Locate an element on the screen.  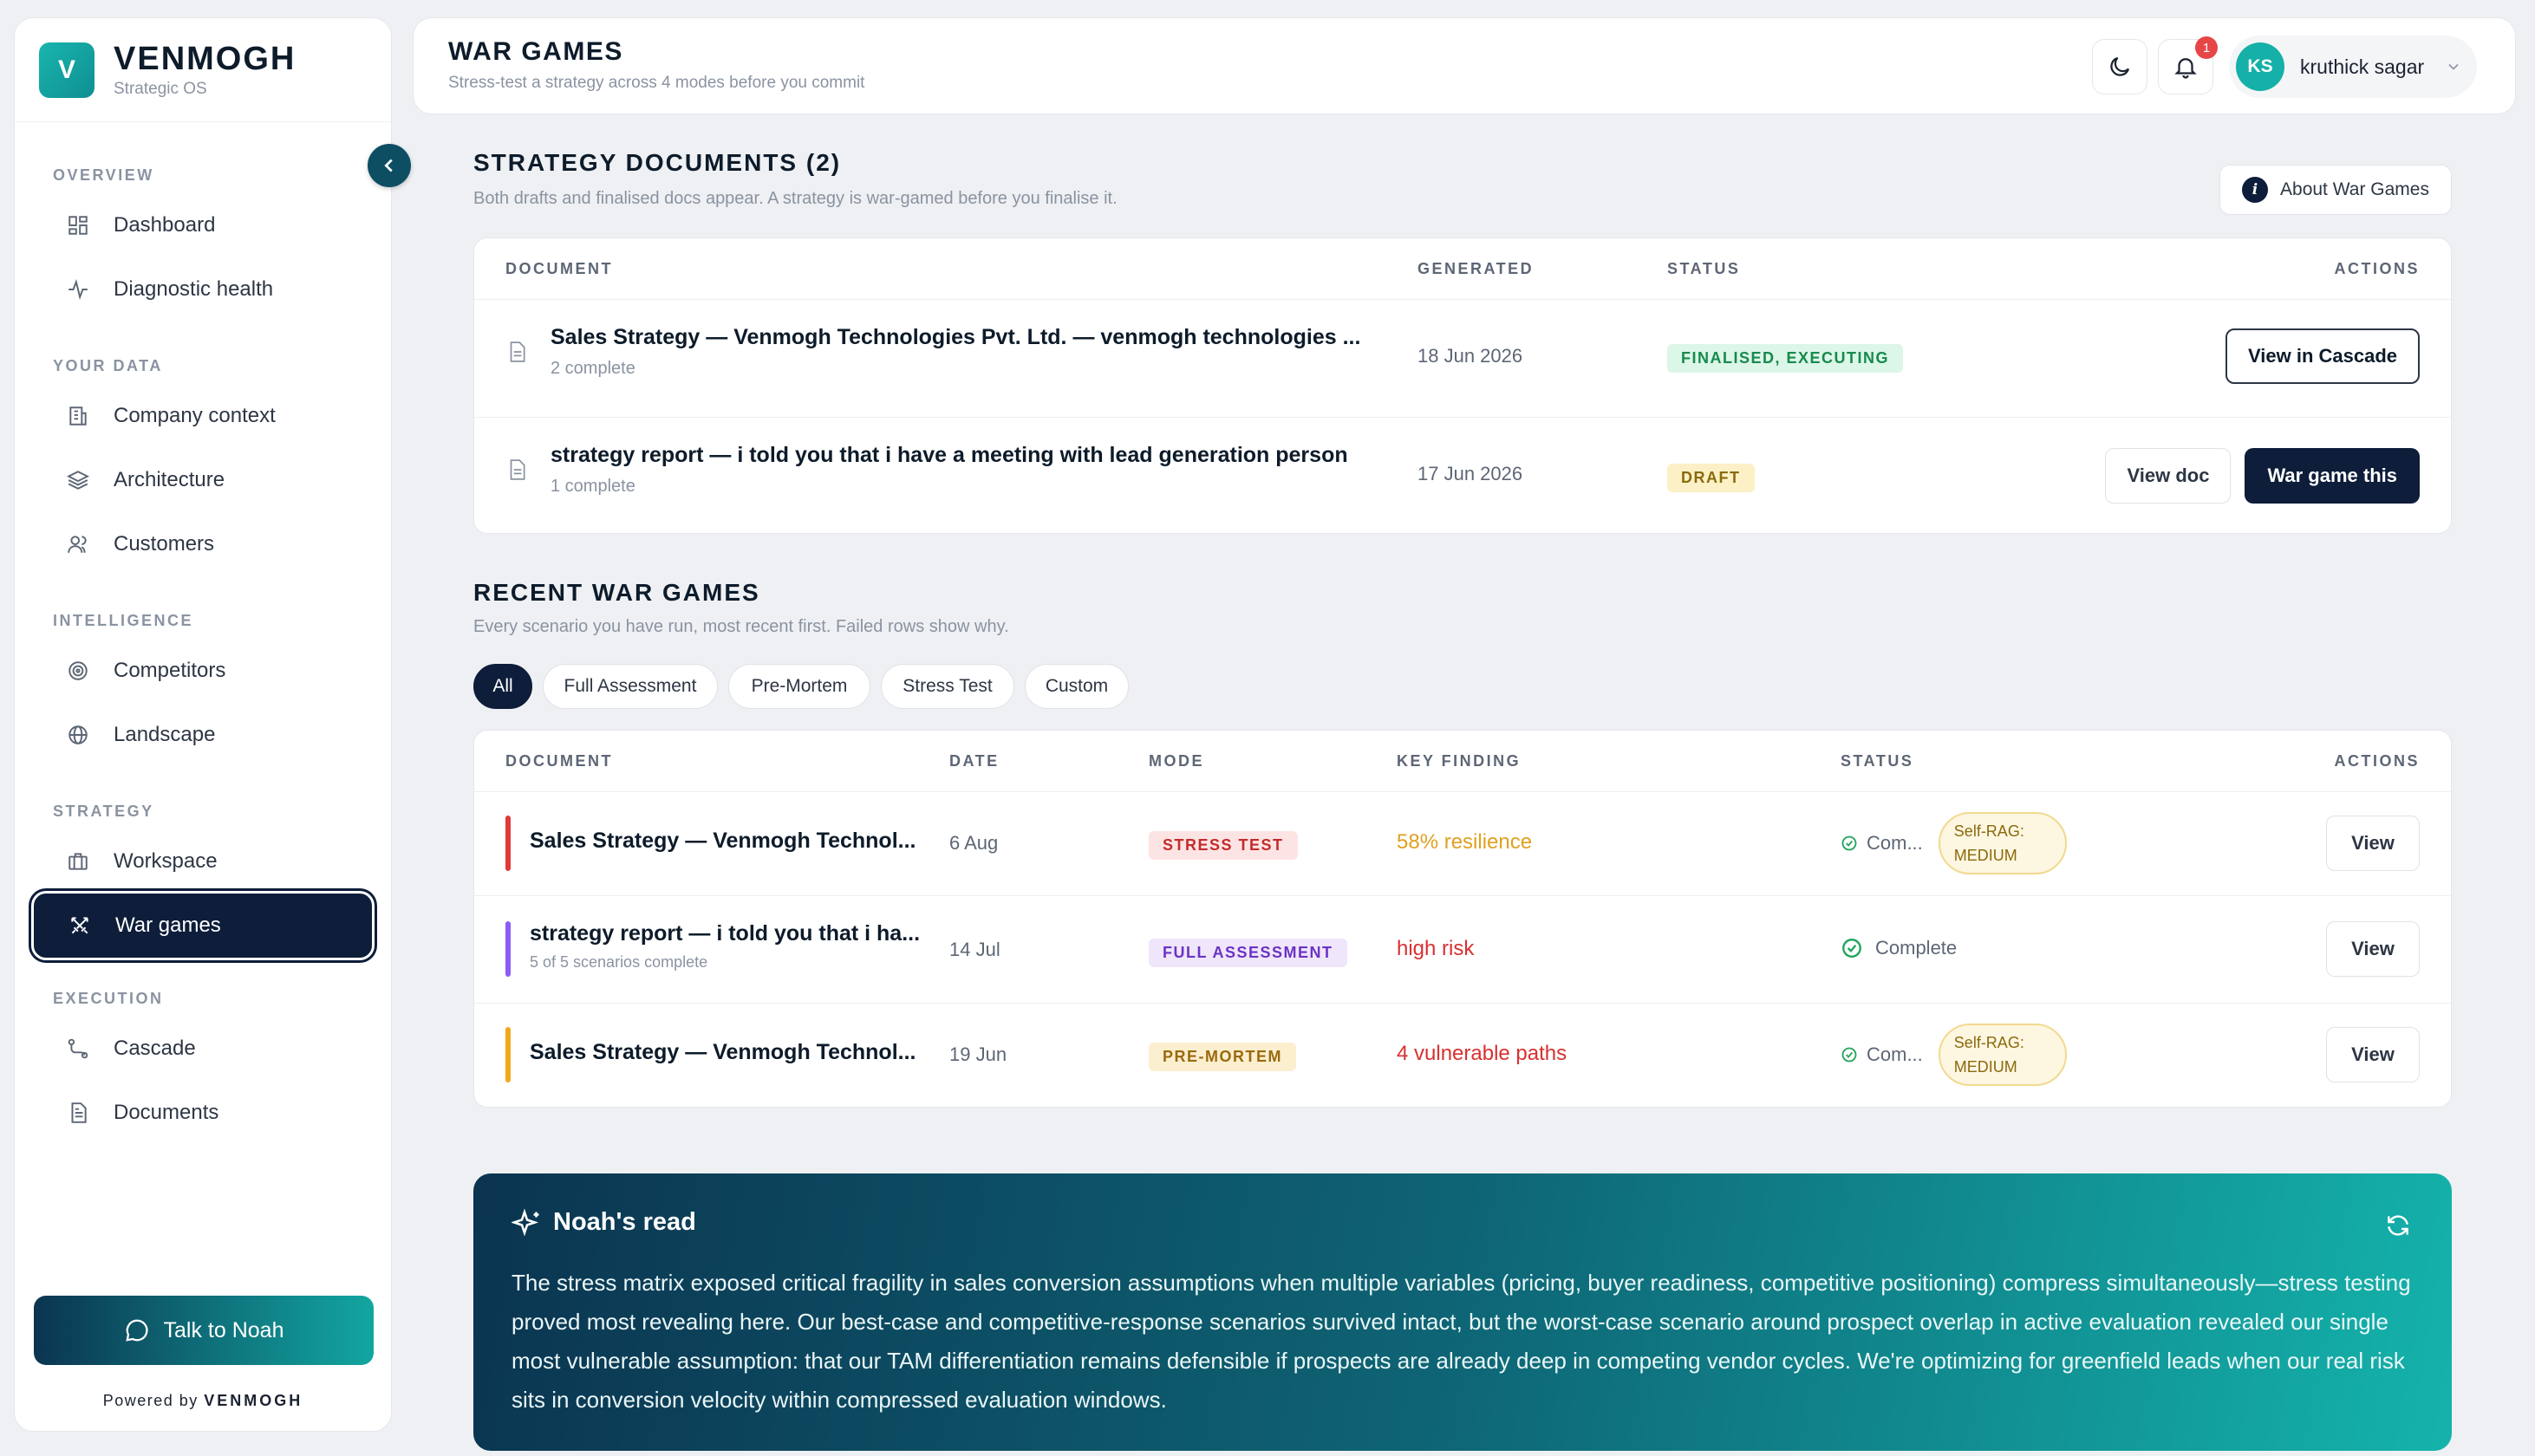
self-rag-level: MEDIUM is located at coordinates (1985, 1067).